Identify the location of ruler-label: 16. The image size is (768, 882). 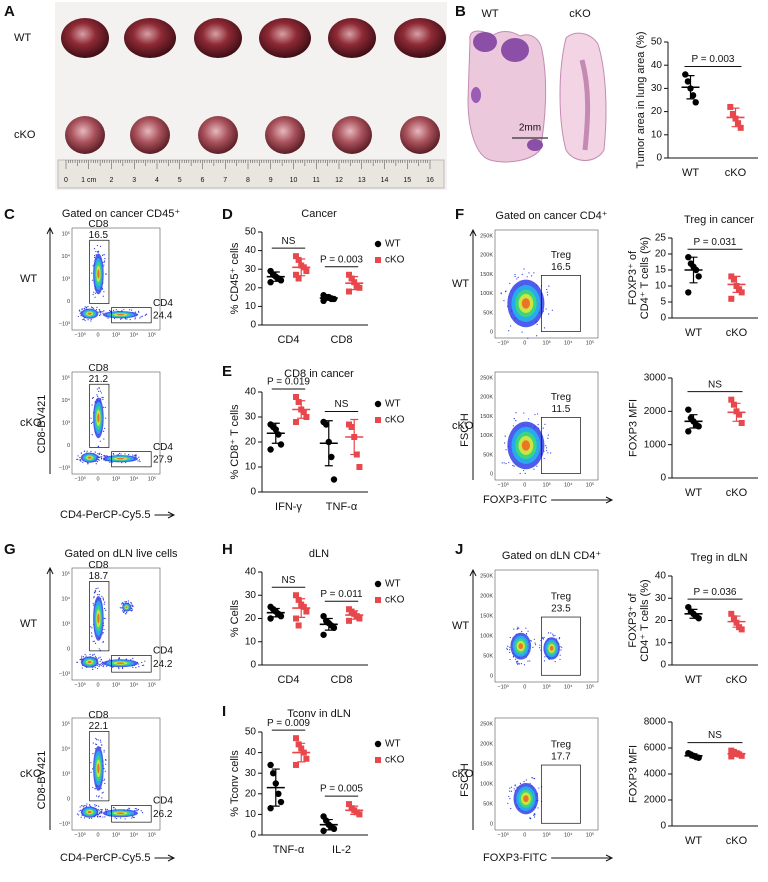
(430, 180).